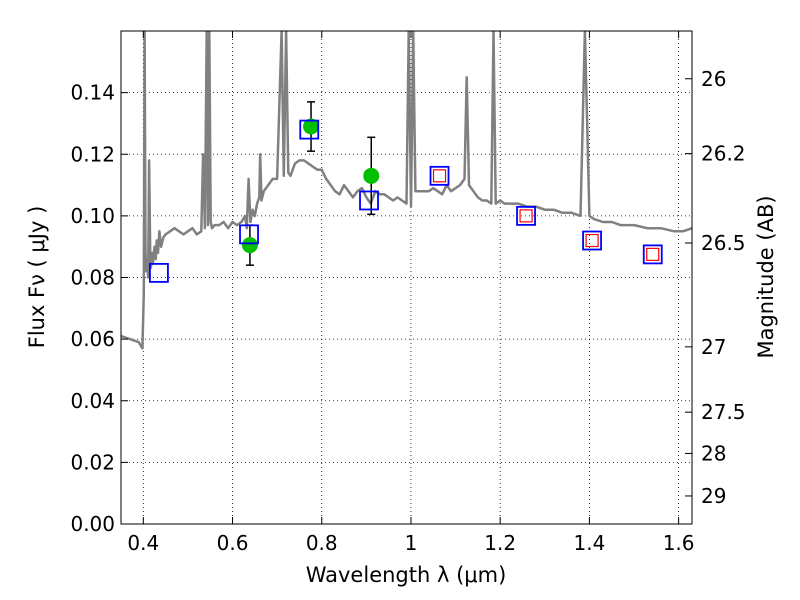  What do you see at coordinates (92, 216) in the screenshot?
I see `y-tick-label: 0.10` at bounding box center [92, 216].